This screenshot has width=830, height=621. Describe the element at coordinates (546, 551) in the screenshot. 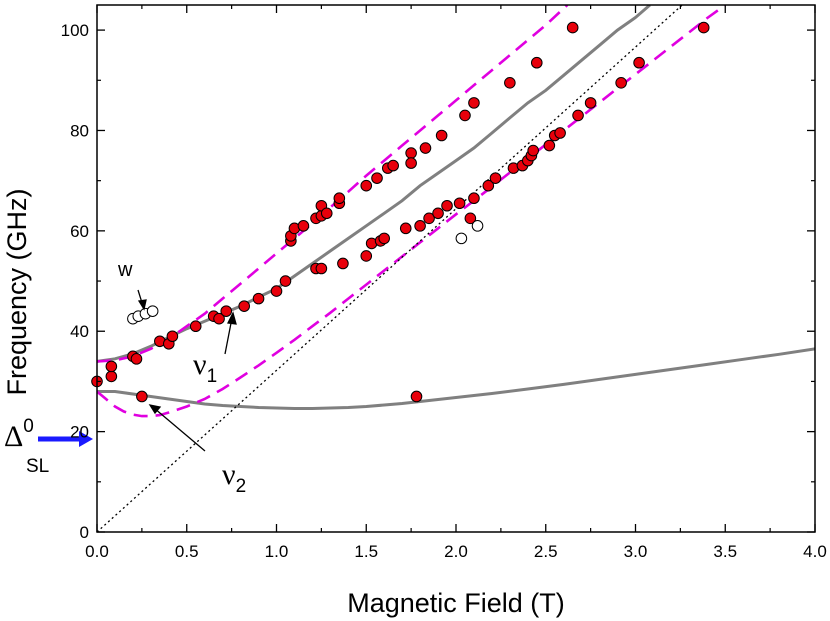

I see `x-tick-label: 2.5` at that location.